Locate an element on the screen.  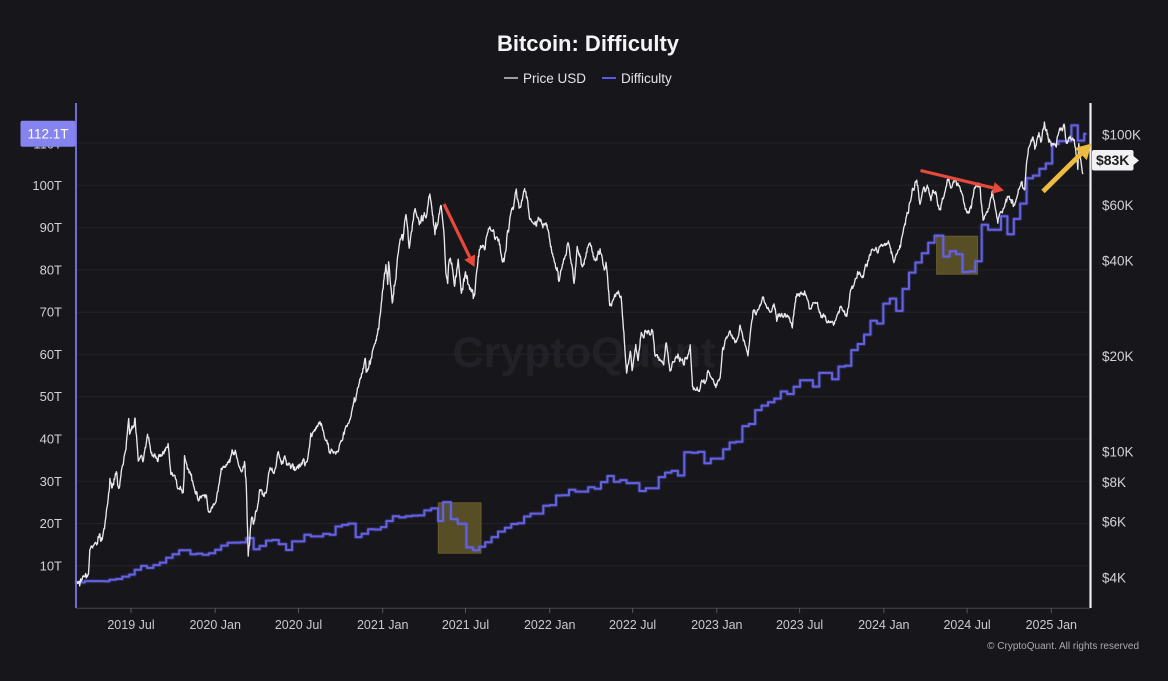
svg-text: $83K is located at coordinates (1112, 160).